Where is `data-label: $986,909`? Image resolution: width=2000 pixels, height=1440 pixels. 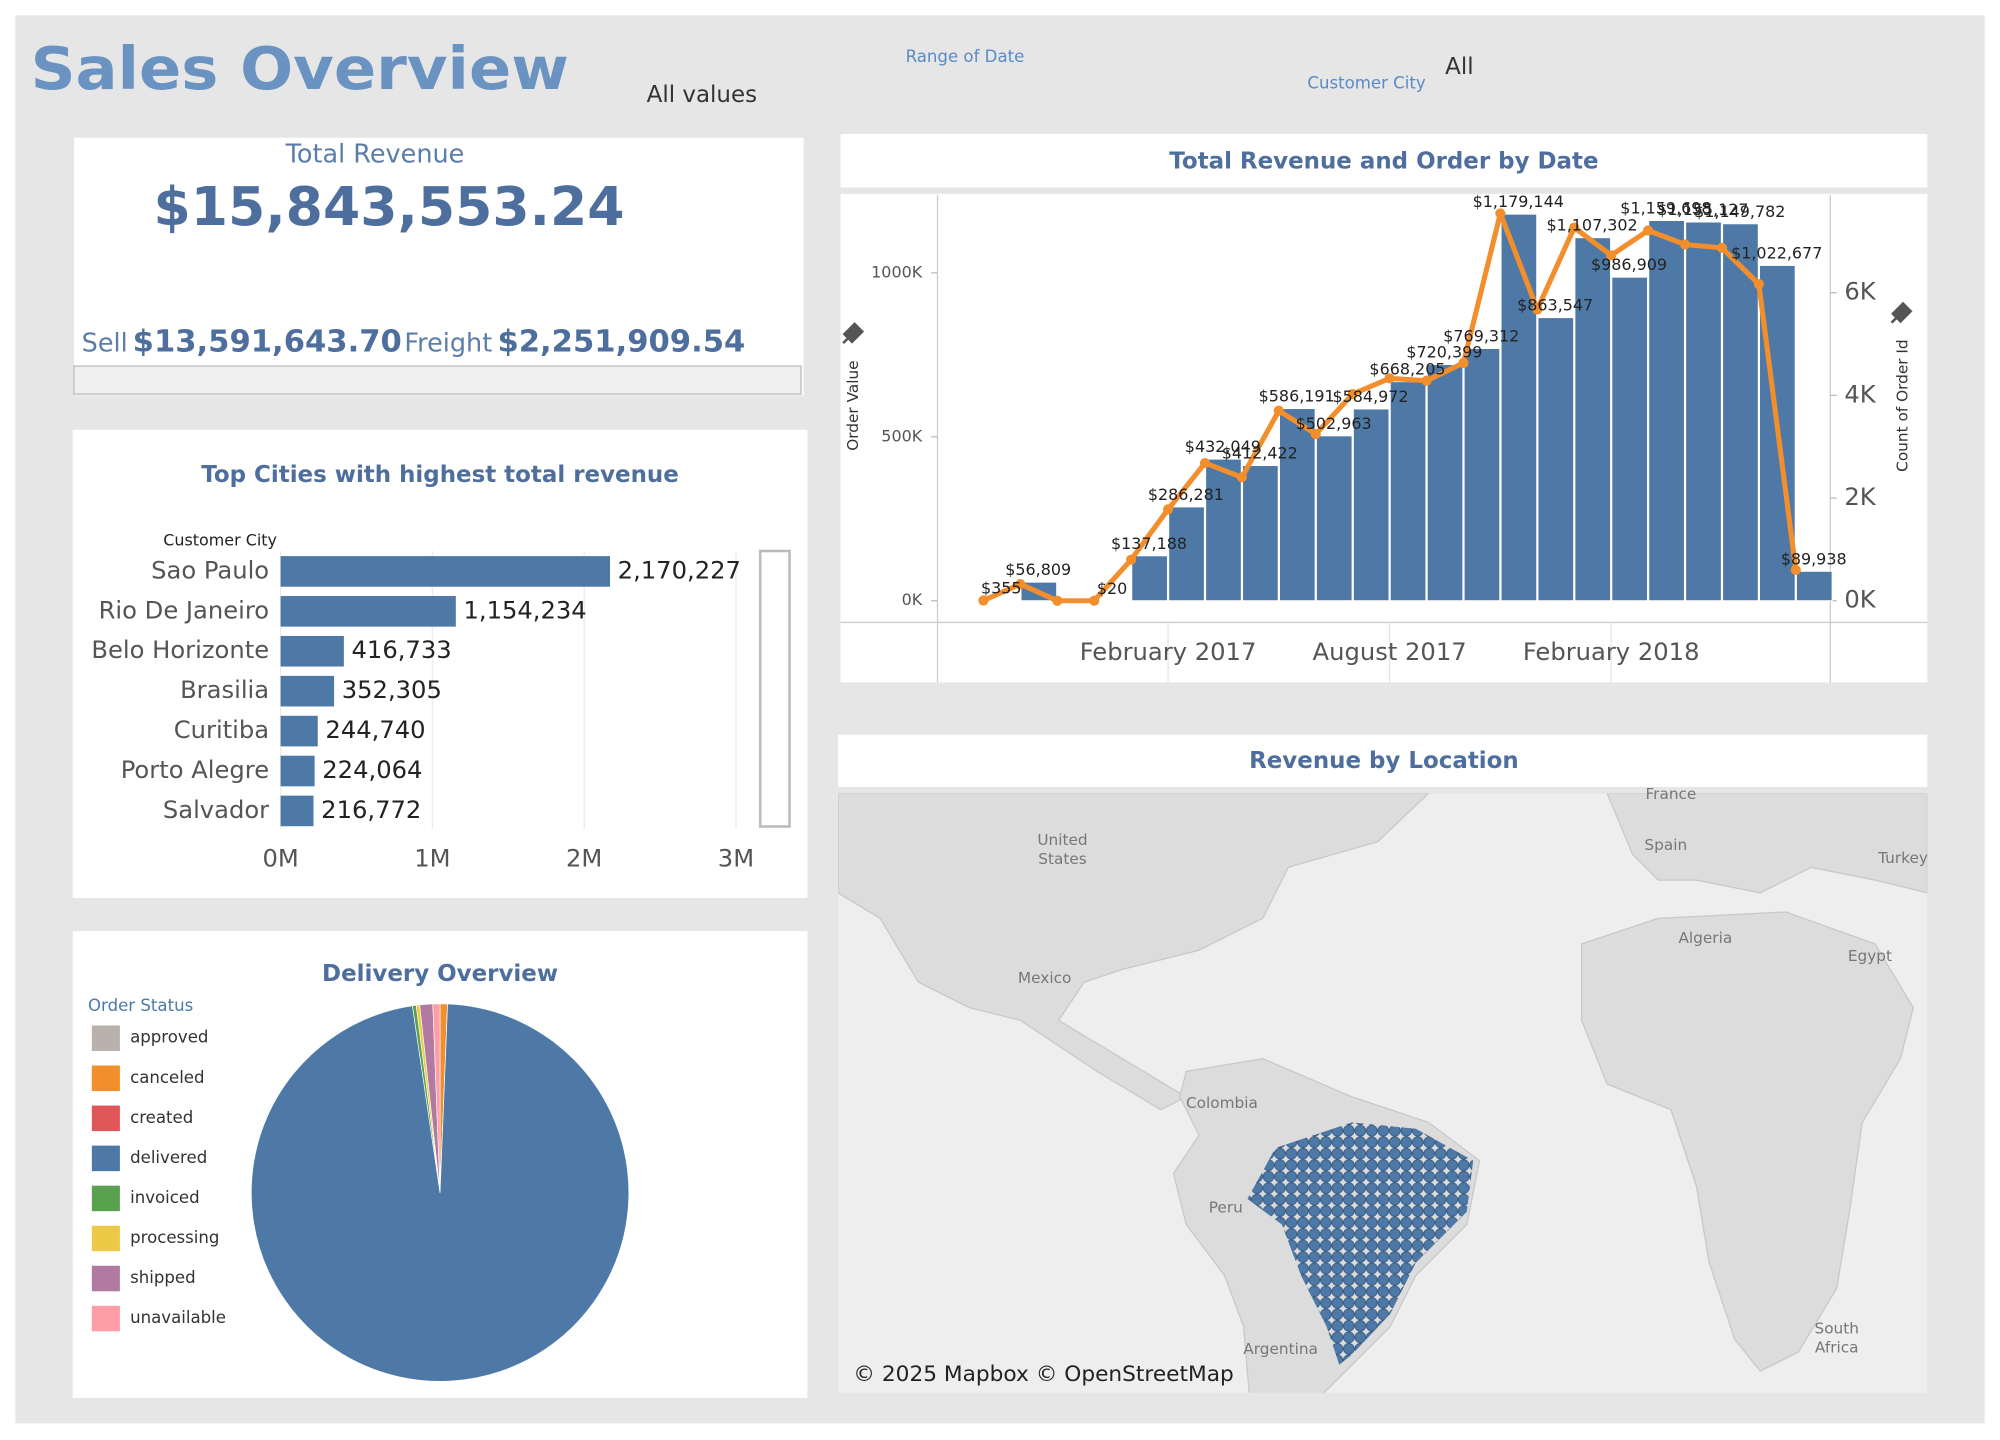
data-label: $986,909 is located at coordinates (1629, 264).